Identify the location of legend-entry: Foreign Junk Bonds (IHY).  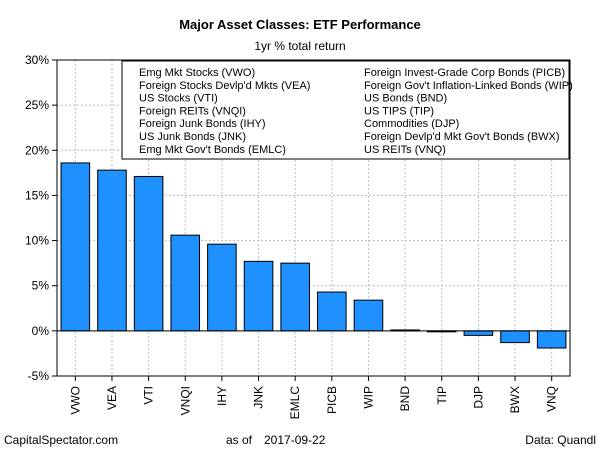
(202, 124).